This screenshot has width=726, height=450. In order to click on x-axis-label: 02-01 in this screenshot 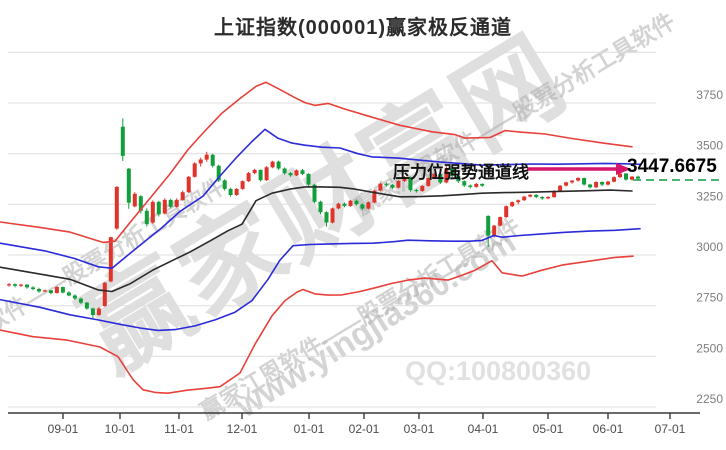, I will do `click(364, 429)`.